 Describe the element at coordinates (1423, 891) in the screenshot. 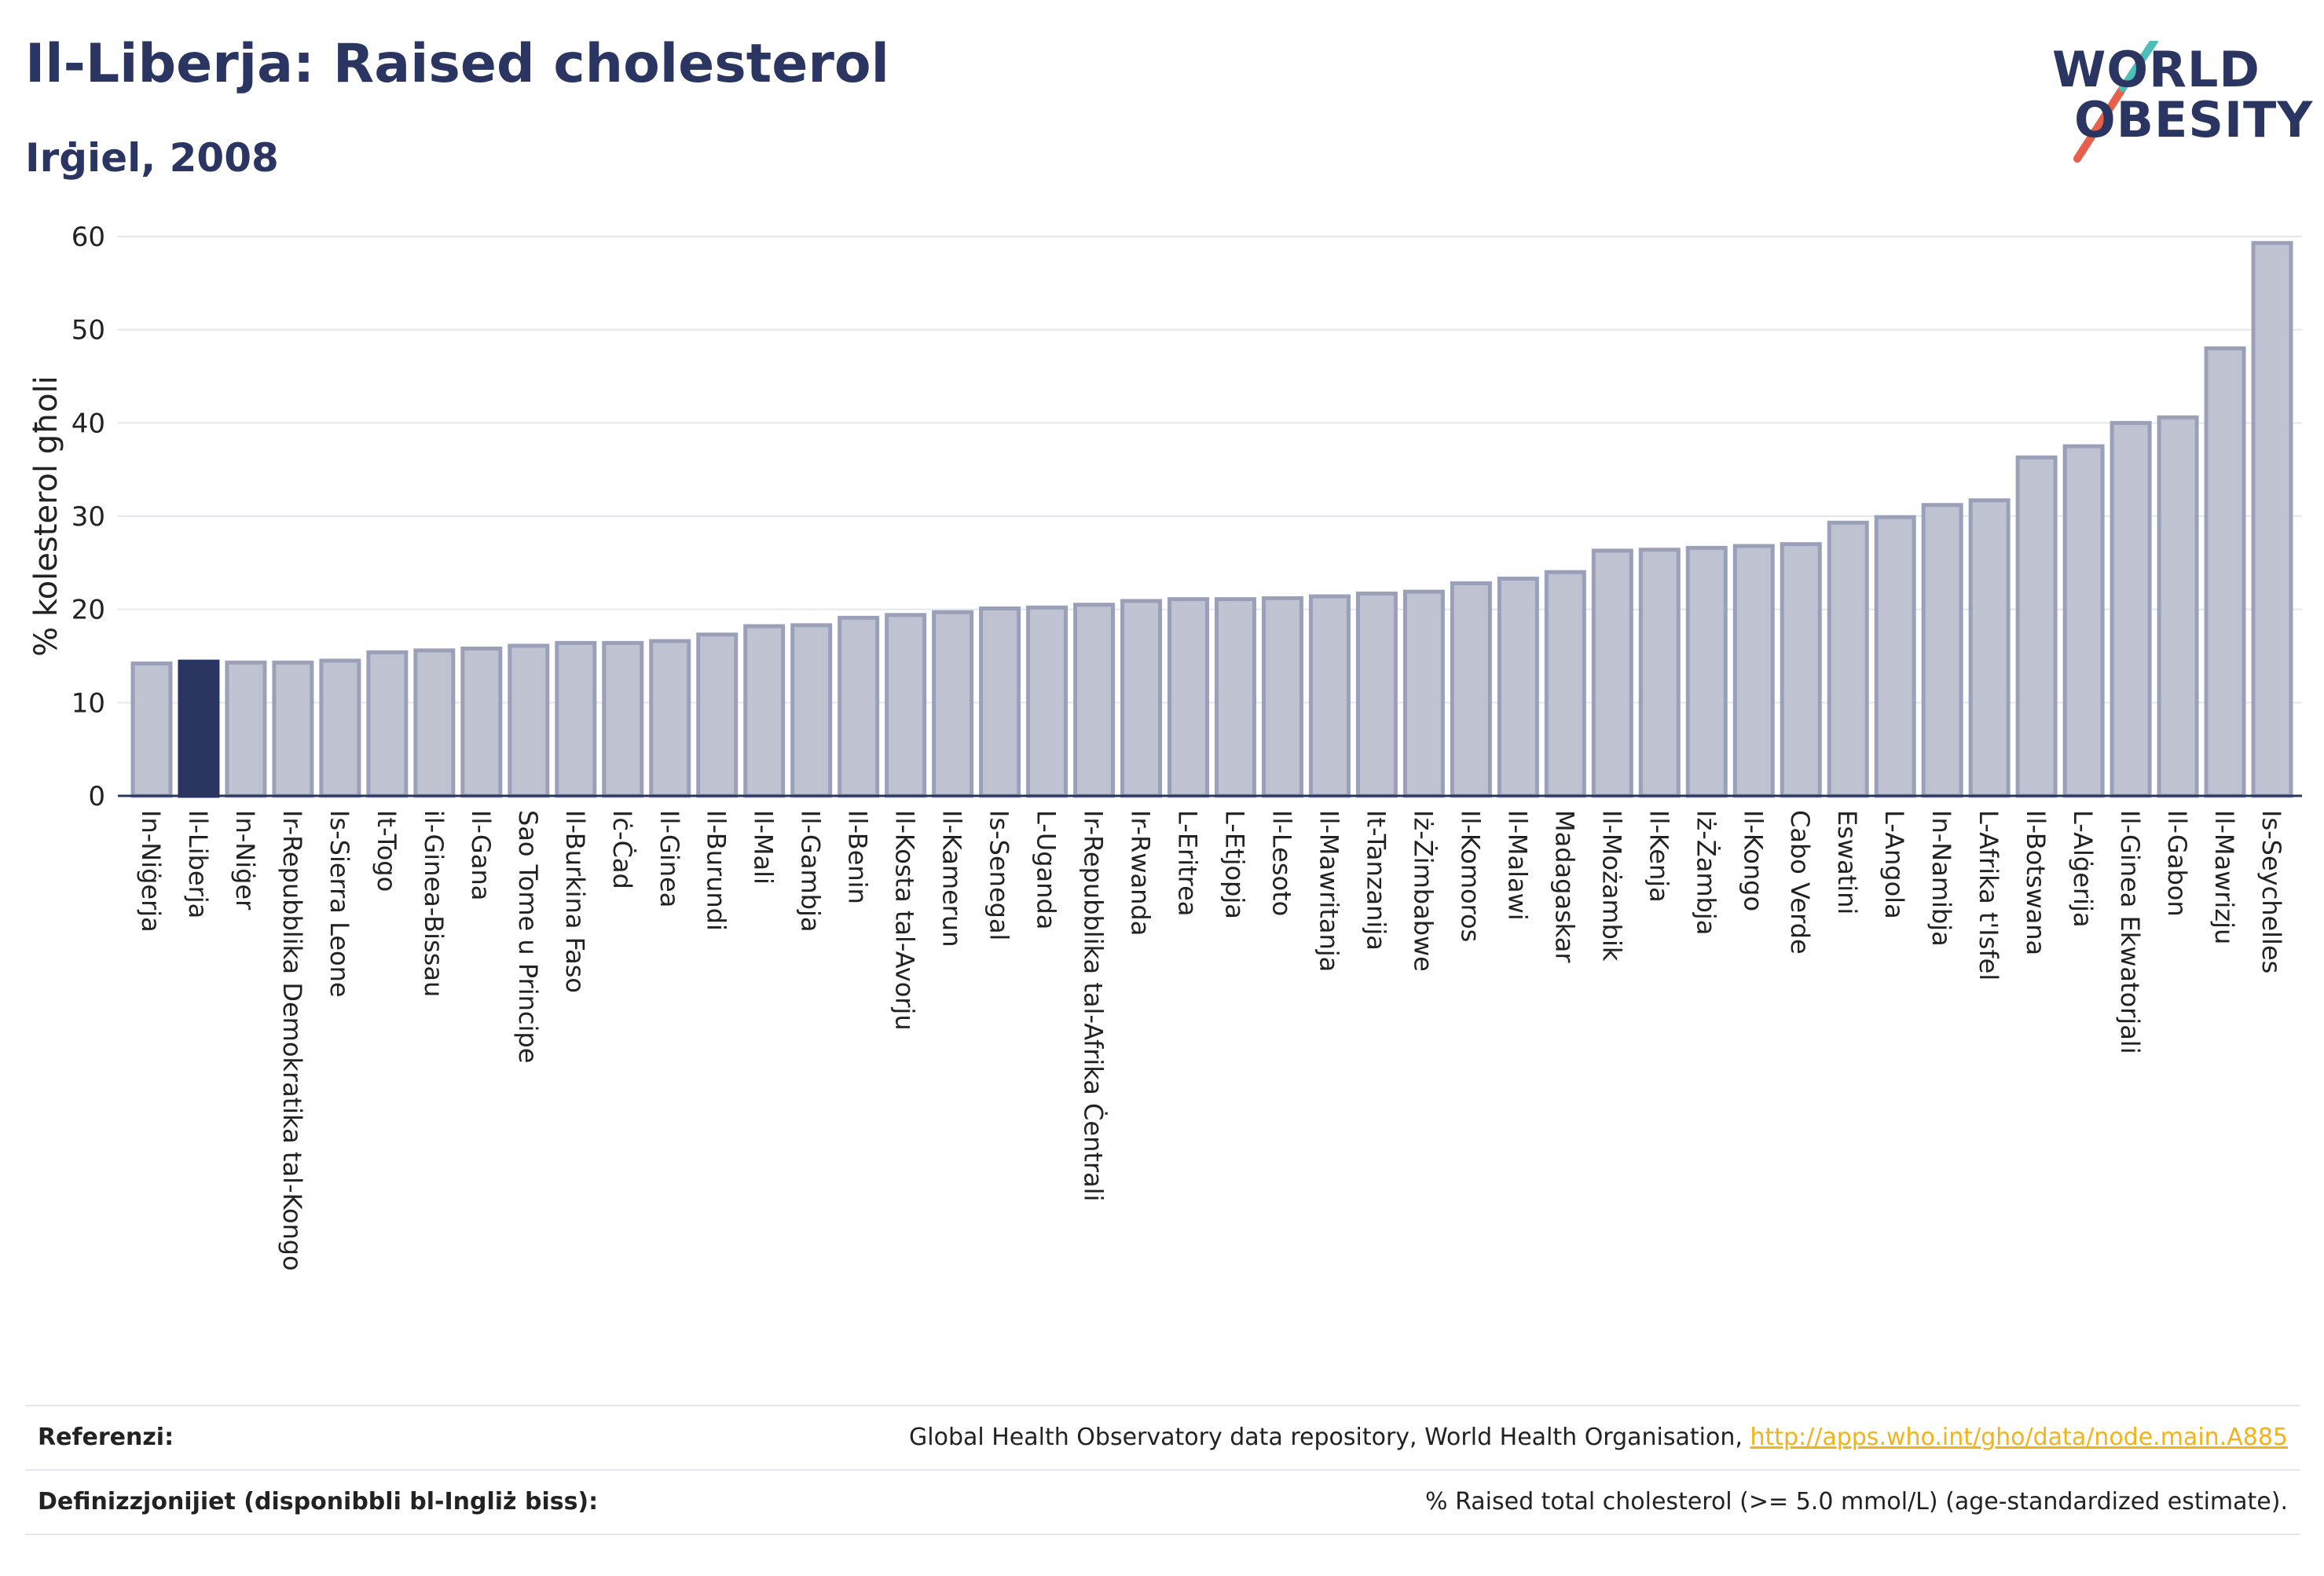

I see `x-tick-label: Iż-Żimbabwe` at that location.